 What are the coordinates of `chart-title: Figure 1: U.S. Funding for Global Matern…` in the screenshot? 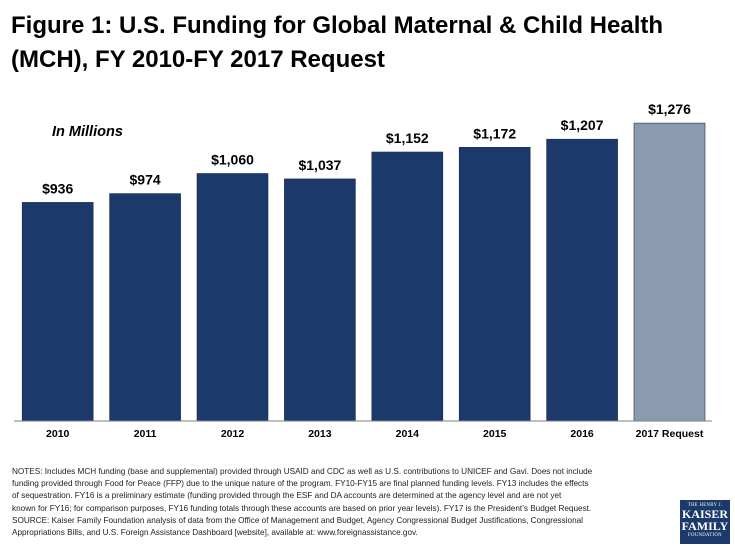 It's located at (368, 43).